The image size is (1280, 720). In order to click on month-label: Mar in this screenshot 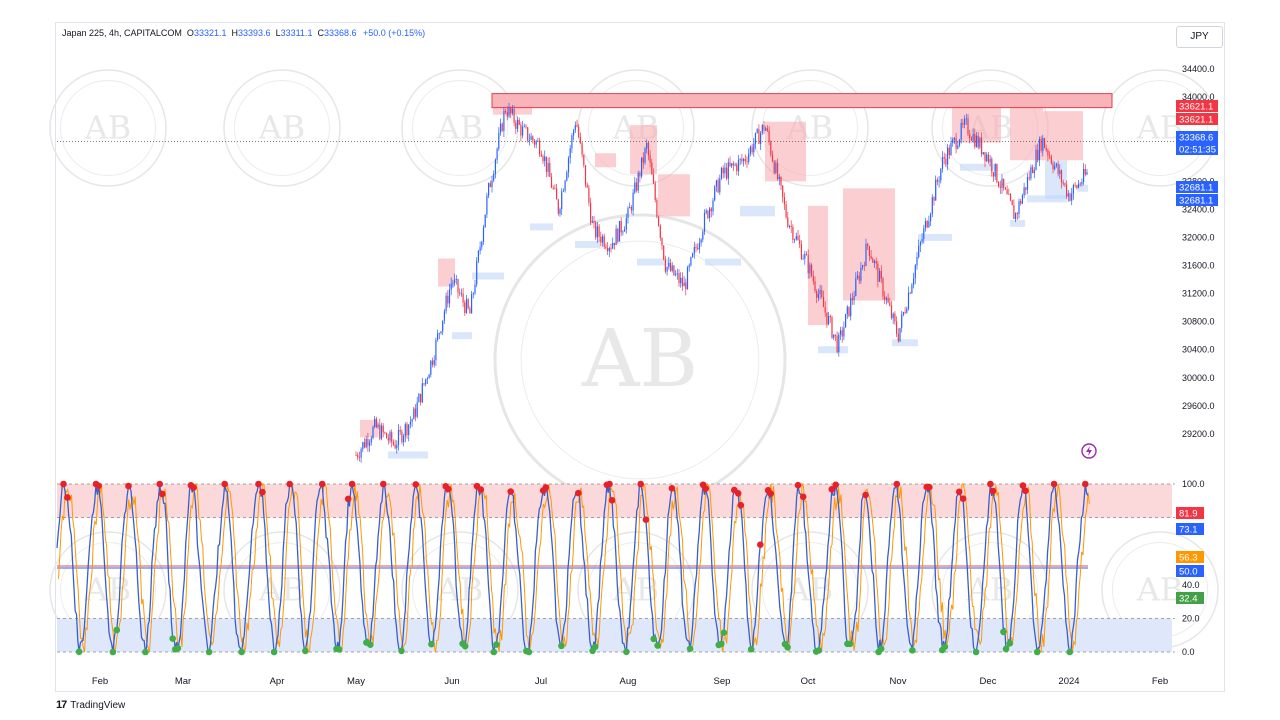, I will do `click(183, 681)`.